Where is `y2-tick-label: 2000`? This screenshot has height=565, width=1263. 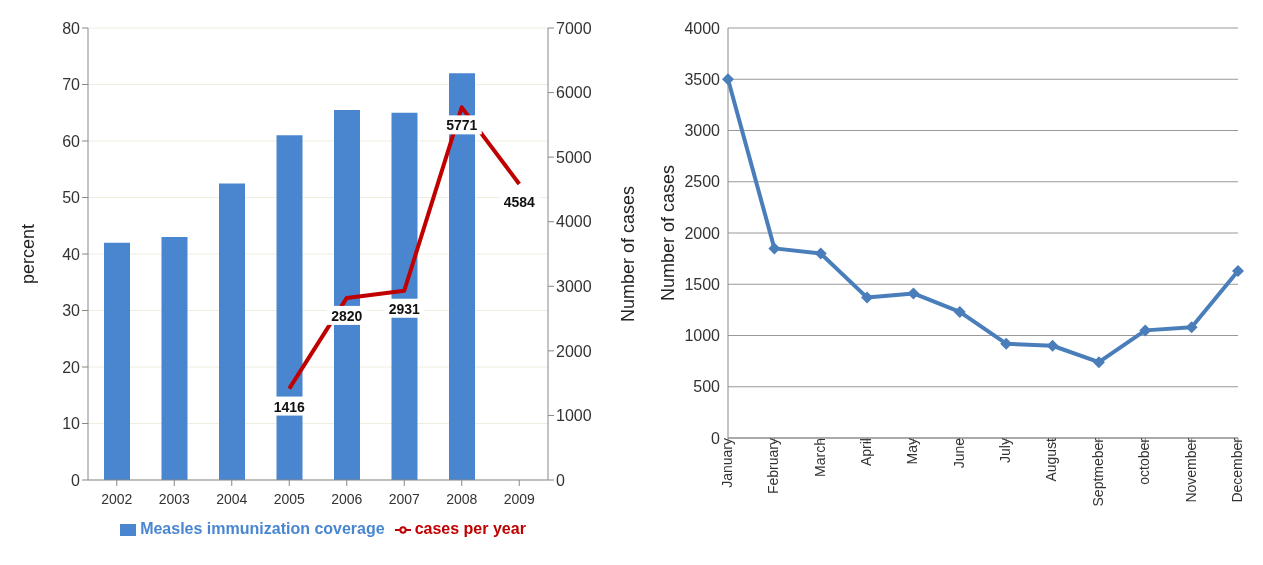
y2-tick-label: 2000 is located at coordinates (574, 351).